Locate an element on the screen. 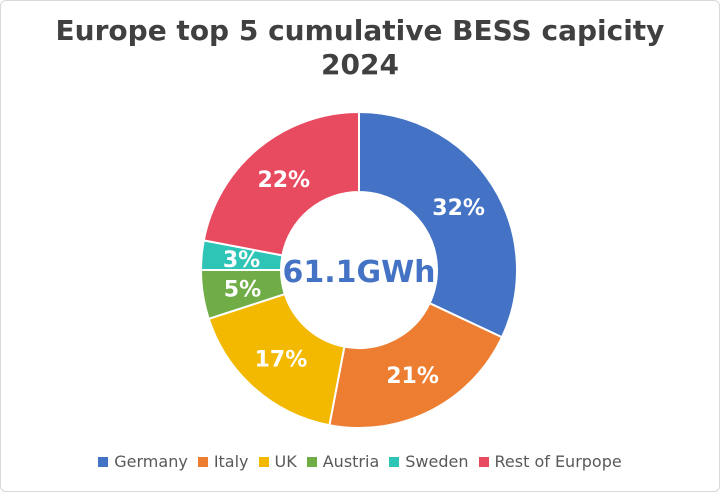  legend-item-uk: UK is located at coordinates (277, 461).